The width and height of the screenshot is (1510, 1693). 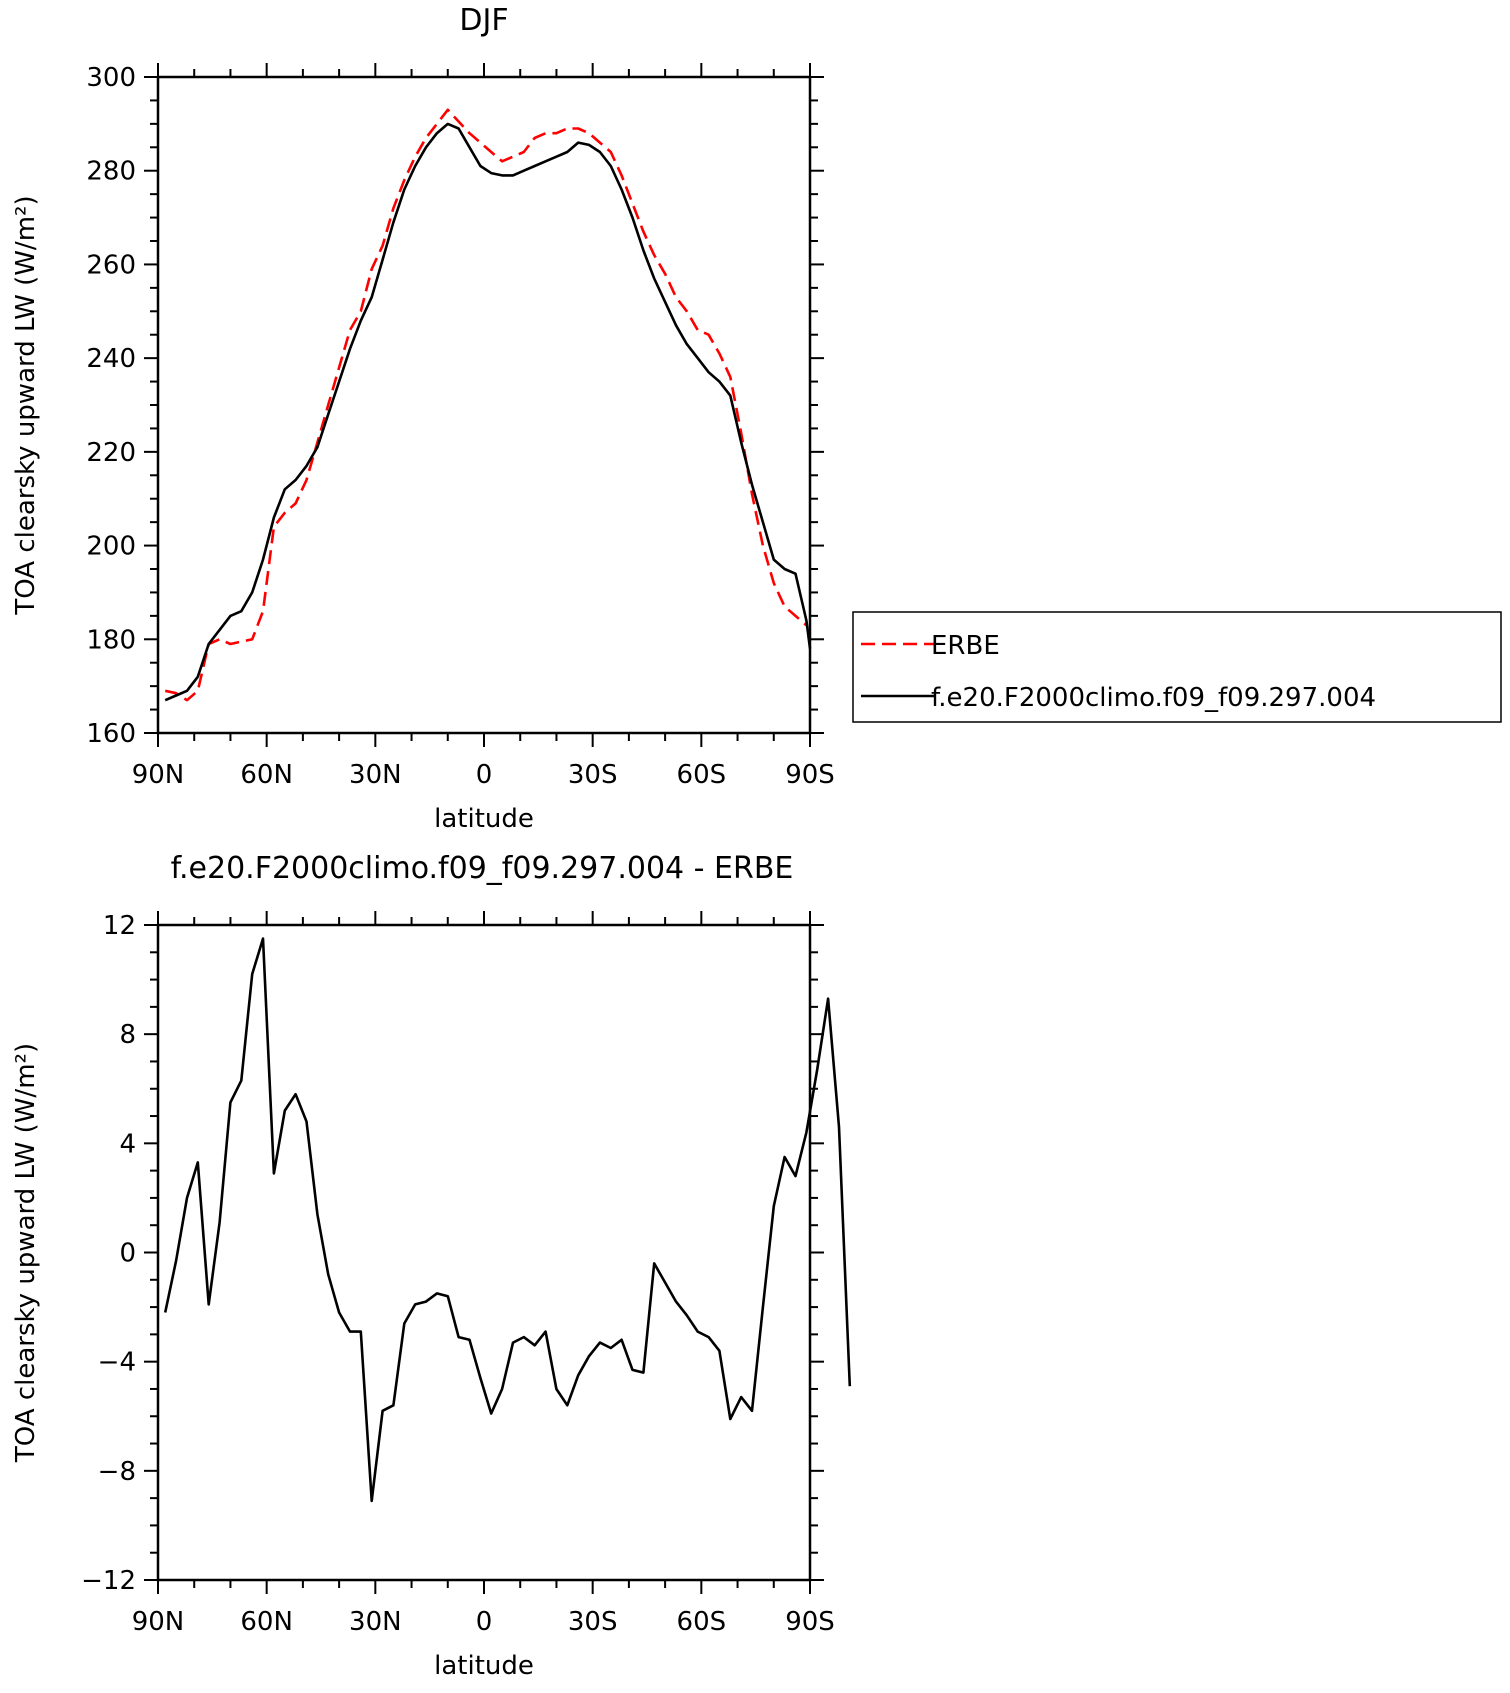 What do you see at coordinates (111, 547) in the screenshot?
I see `y-tick-label: 200` at bounding box center [111, 547].